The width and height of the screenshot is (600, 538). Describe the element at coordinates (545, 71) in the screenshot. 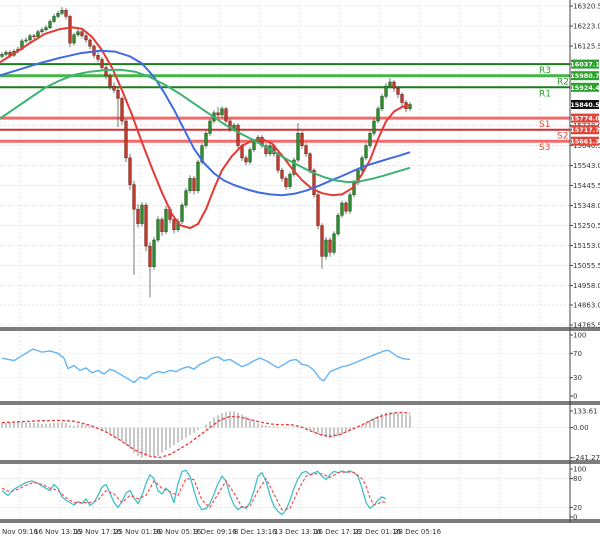

I see `pivot-label-r3: R3` at that location.